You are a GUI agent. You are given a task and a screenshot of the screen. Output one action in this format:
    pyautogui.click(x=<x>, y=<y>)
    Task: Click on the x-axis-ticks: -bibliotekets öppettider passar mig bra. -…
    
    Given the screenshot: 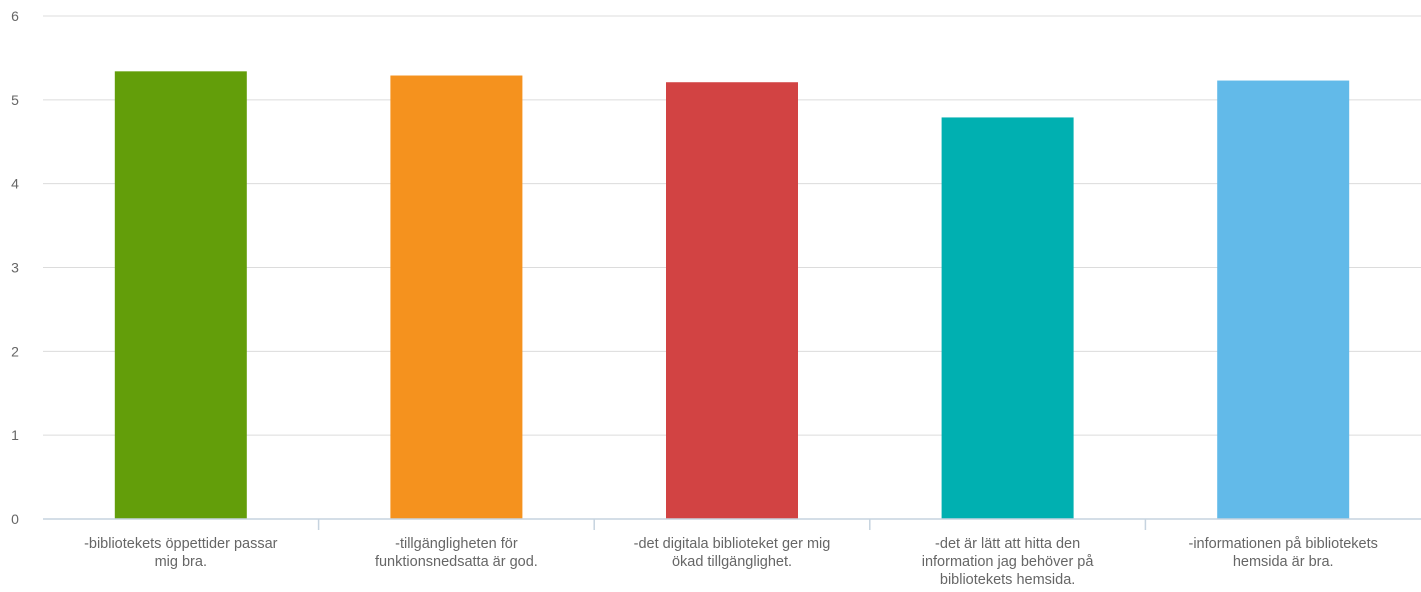 What is the action you would take?
    pyautogui.click(x=731, y=562)
    